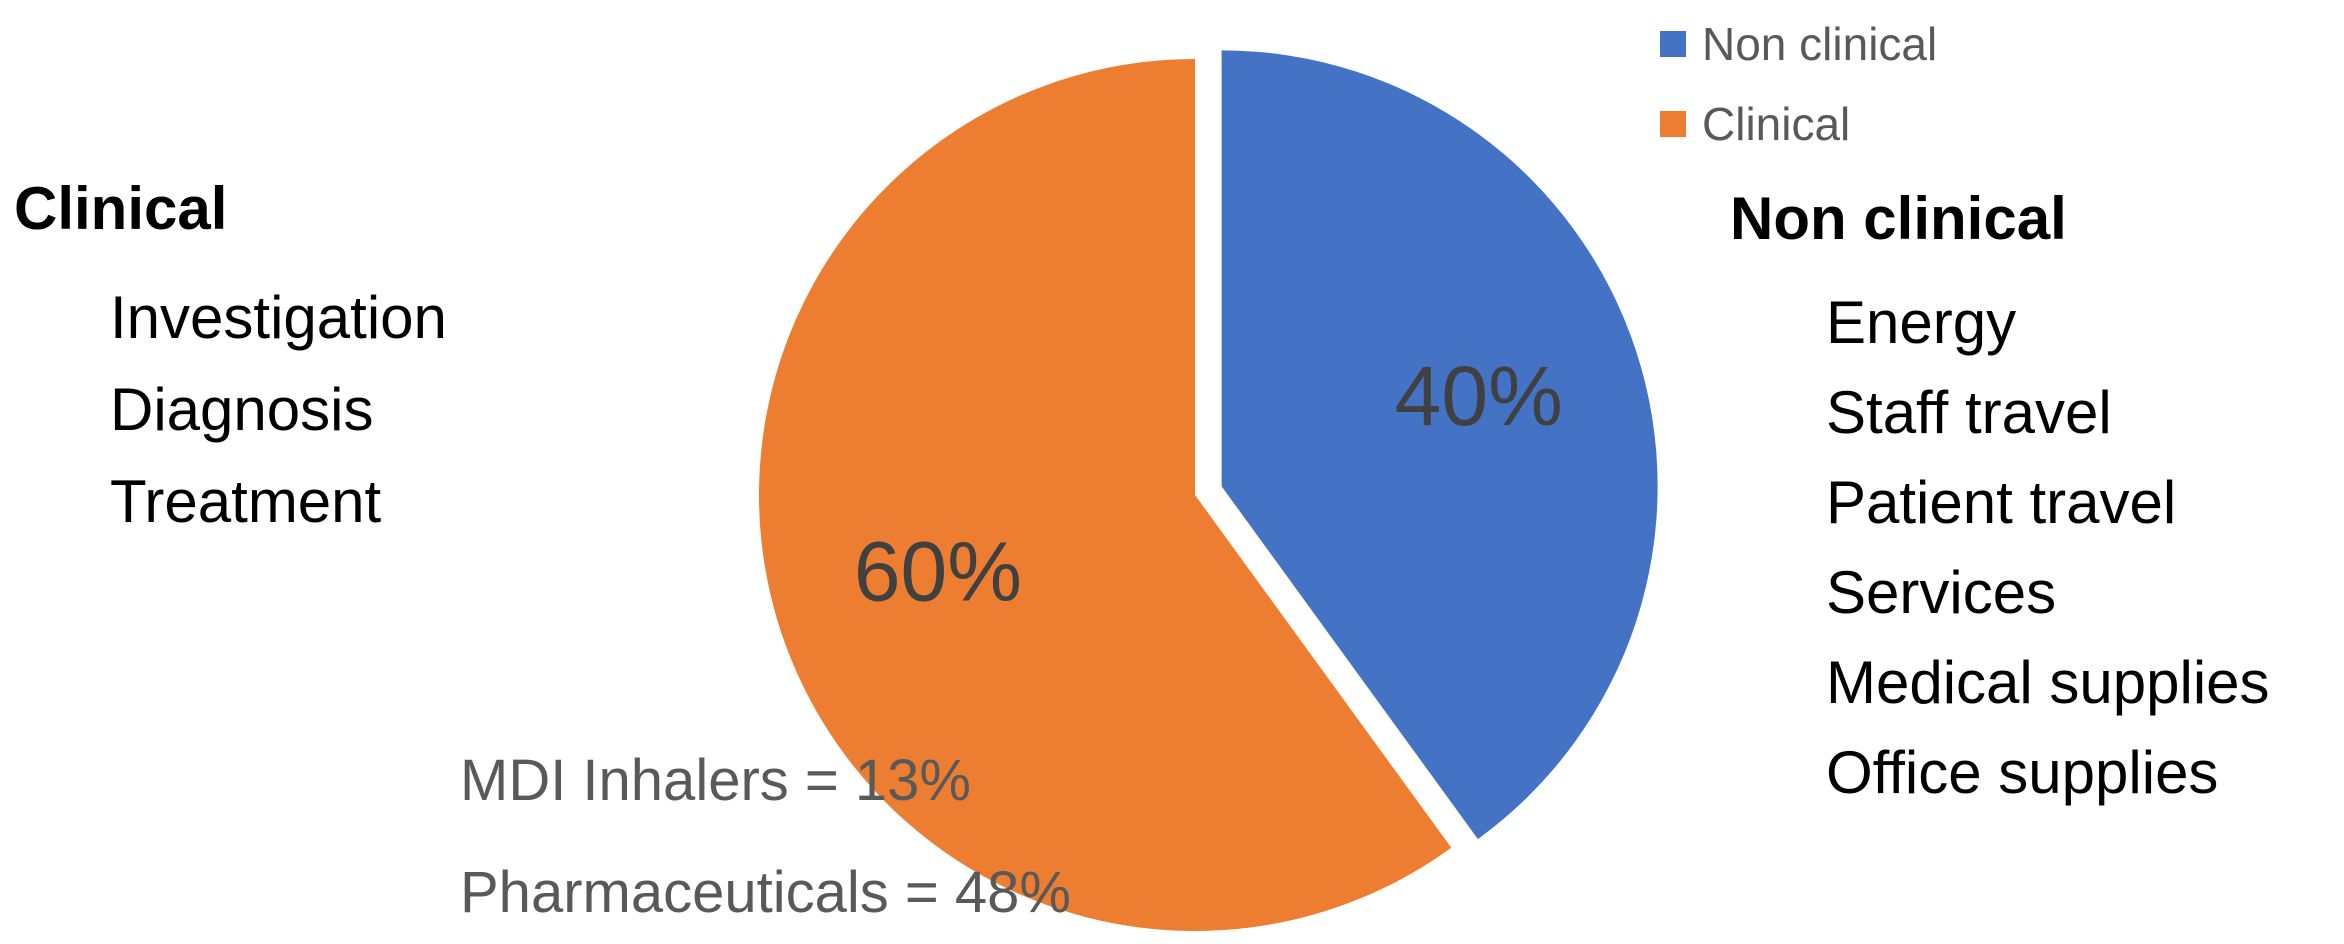 The image size is (2344, 944). I want to click on non-clinical-item: Medical supplies, so click(2048, 682).